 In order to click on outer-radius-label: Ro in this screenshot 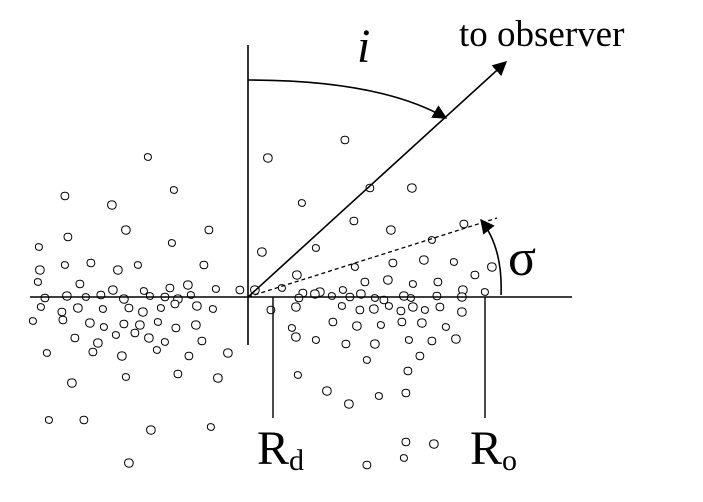, I will do `click(493, 449)`.